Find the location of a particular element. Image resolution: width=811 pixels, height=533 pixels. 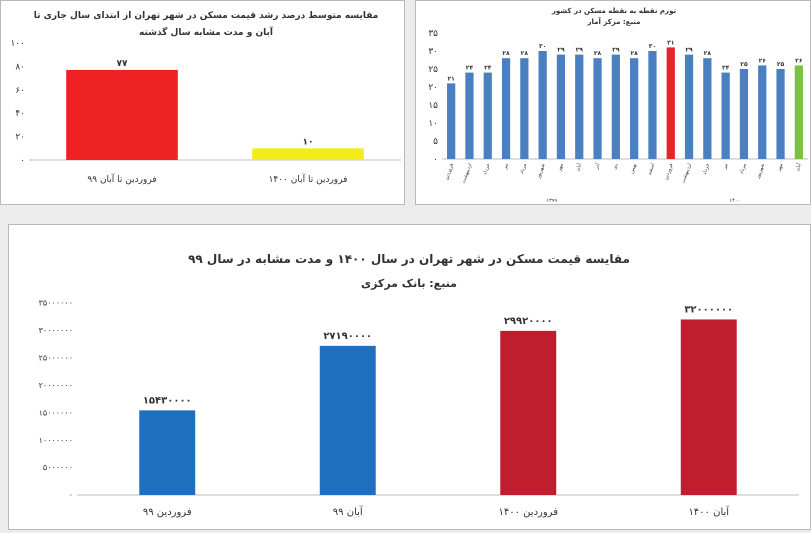

price-data-label: ۲۷۱۹۰۰۰۰ is located at coordinates (347, 336).